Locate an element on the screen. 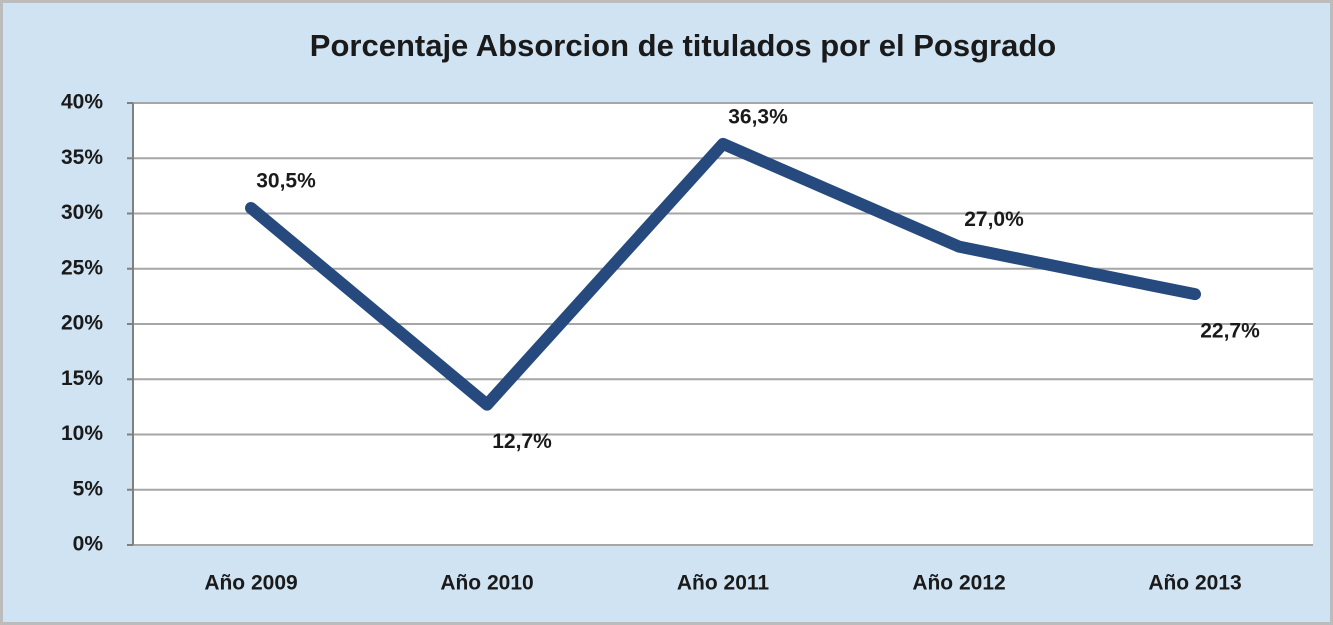  y-tick-label: 5% is located at coordinates (88, 488).